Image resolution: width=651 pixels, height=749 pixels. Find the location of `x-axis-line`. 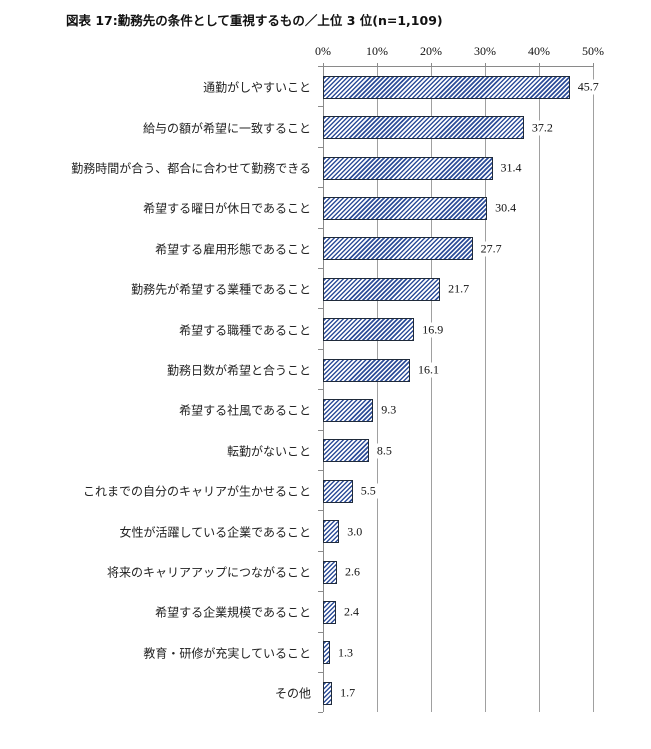

x-axis-line is located at coordinates (458, 66).